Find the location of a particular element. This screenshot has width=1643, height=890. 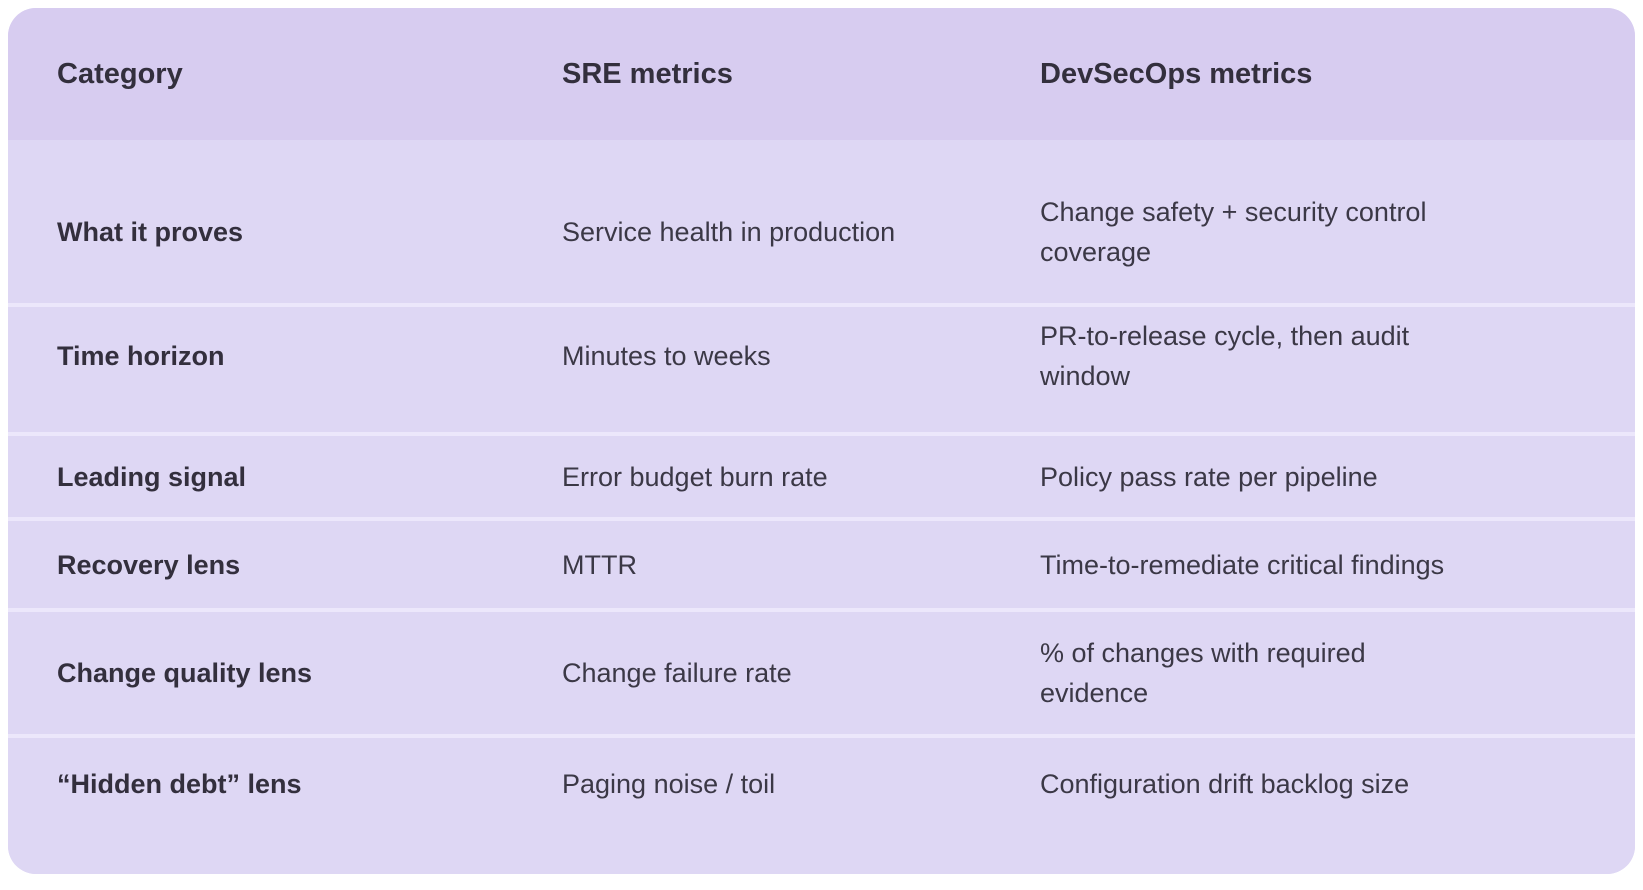

table-header-row: Category SRE metrics DevSecOps metrics is located at coordinates (821, 74).